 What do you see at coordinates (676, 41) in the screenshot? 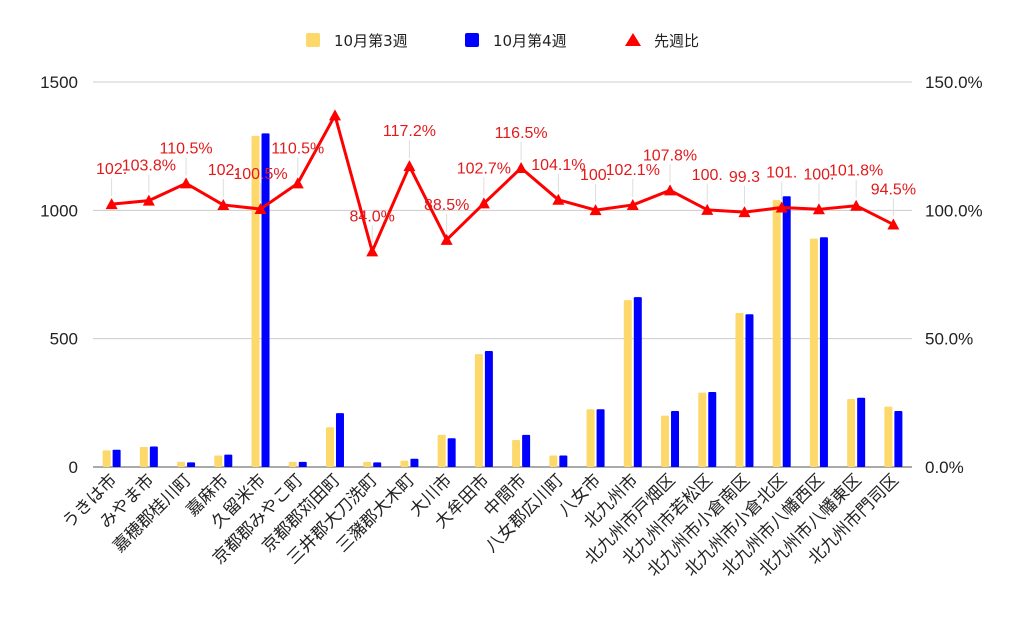
I see `legend-label-ratio: 先週比` at bounding box center [676, 41].